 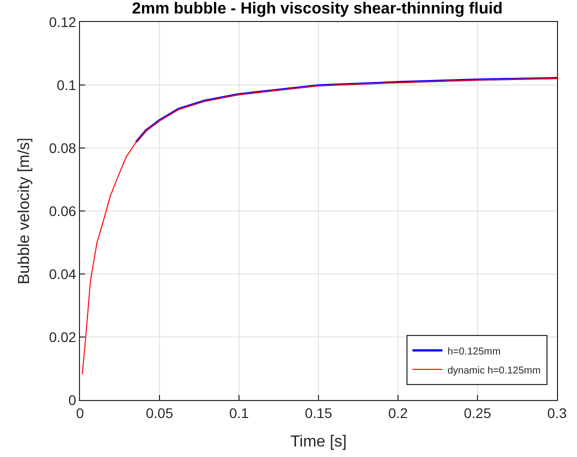 I want to click on x-tick-label: 0.25, so click(x=478, y=412).